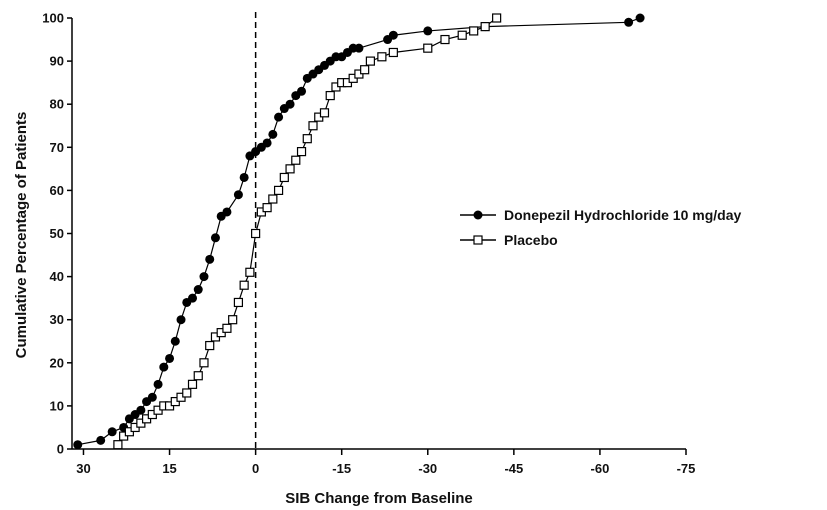  What do you see at coordinates (57, 147) in the screenshot?
I see `y-tick-label: 70` at bounding box center [57, 147].